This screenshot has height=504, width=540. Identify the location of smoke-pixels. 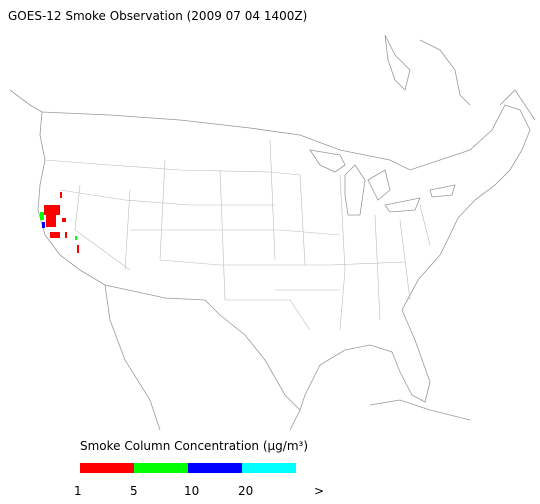
(59, 222).